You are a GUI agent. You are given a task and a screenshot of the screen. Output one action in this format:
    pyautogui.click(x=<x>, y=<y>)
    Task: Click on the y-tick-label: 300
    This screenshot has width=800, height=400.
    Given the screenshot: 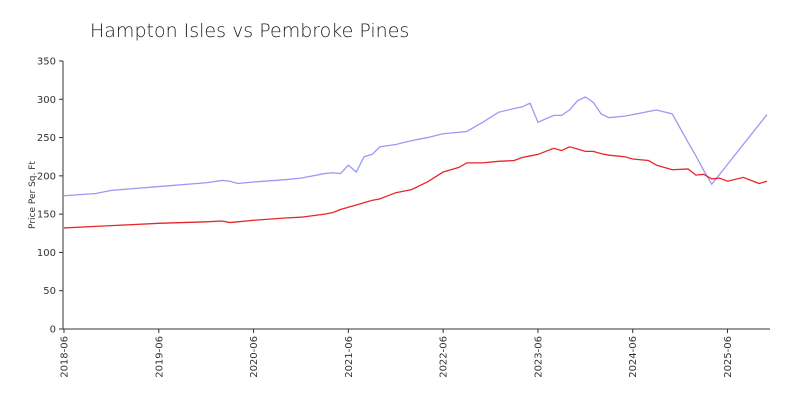 What is the action you would take?
    pyautogui.click(x=46, y=100)
    